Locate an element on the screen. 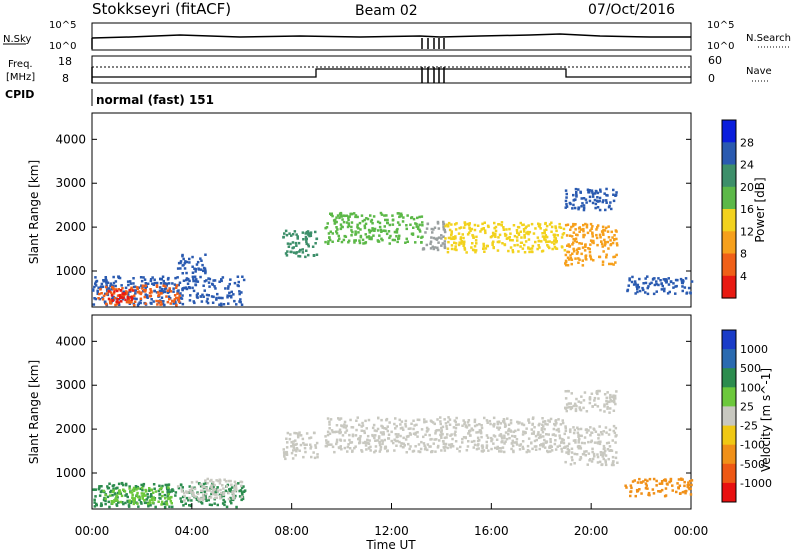  velocity-xtick-label: 00:00 is located at coordinates (92, 531).